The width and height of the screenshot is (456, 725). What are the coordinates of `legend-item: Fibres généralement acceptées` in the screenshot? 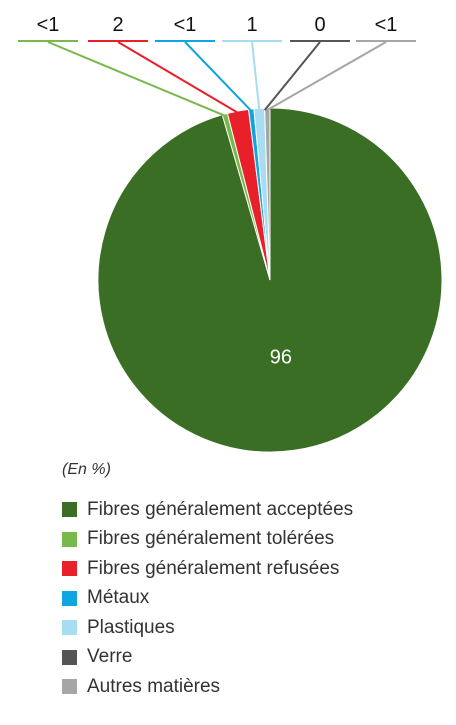 It's located at (207, 510).